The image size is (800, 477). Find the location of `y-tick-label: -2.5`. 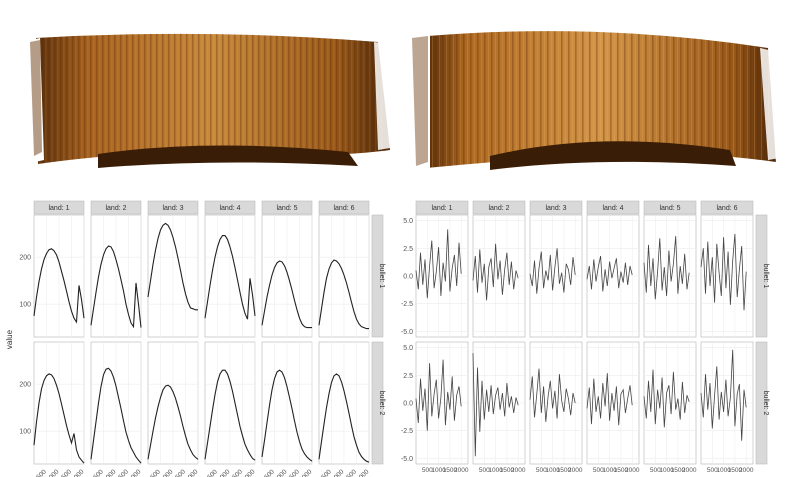

y-tick-label: -2.5 is located at coordinates (407, 304).